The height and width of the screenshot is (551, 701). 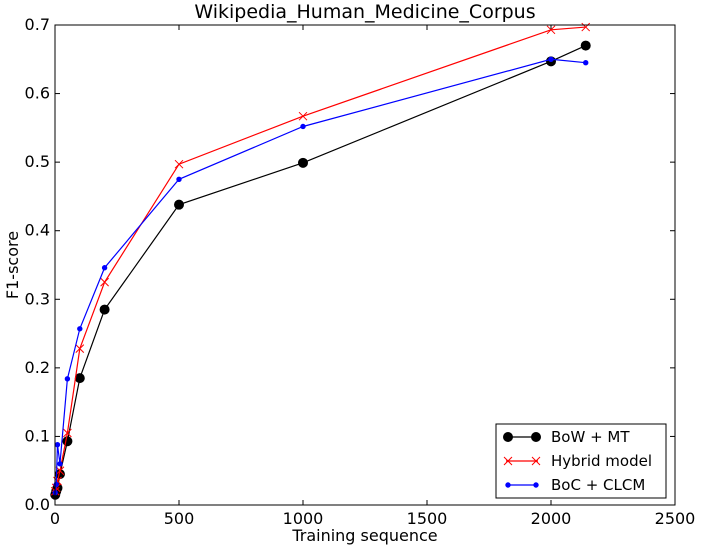 What do you see at coordinates (37, 24) in the screenshot?
I see `y-tick-label: 0.7` at bounding box center [37, 24].